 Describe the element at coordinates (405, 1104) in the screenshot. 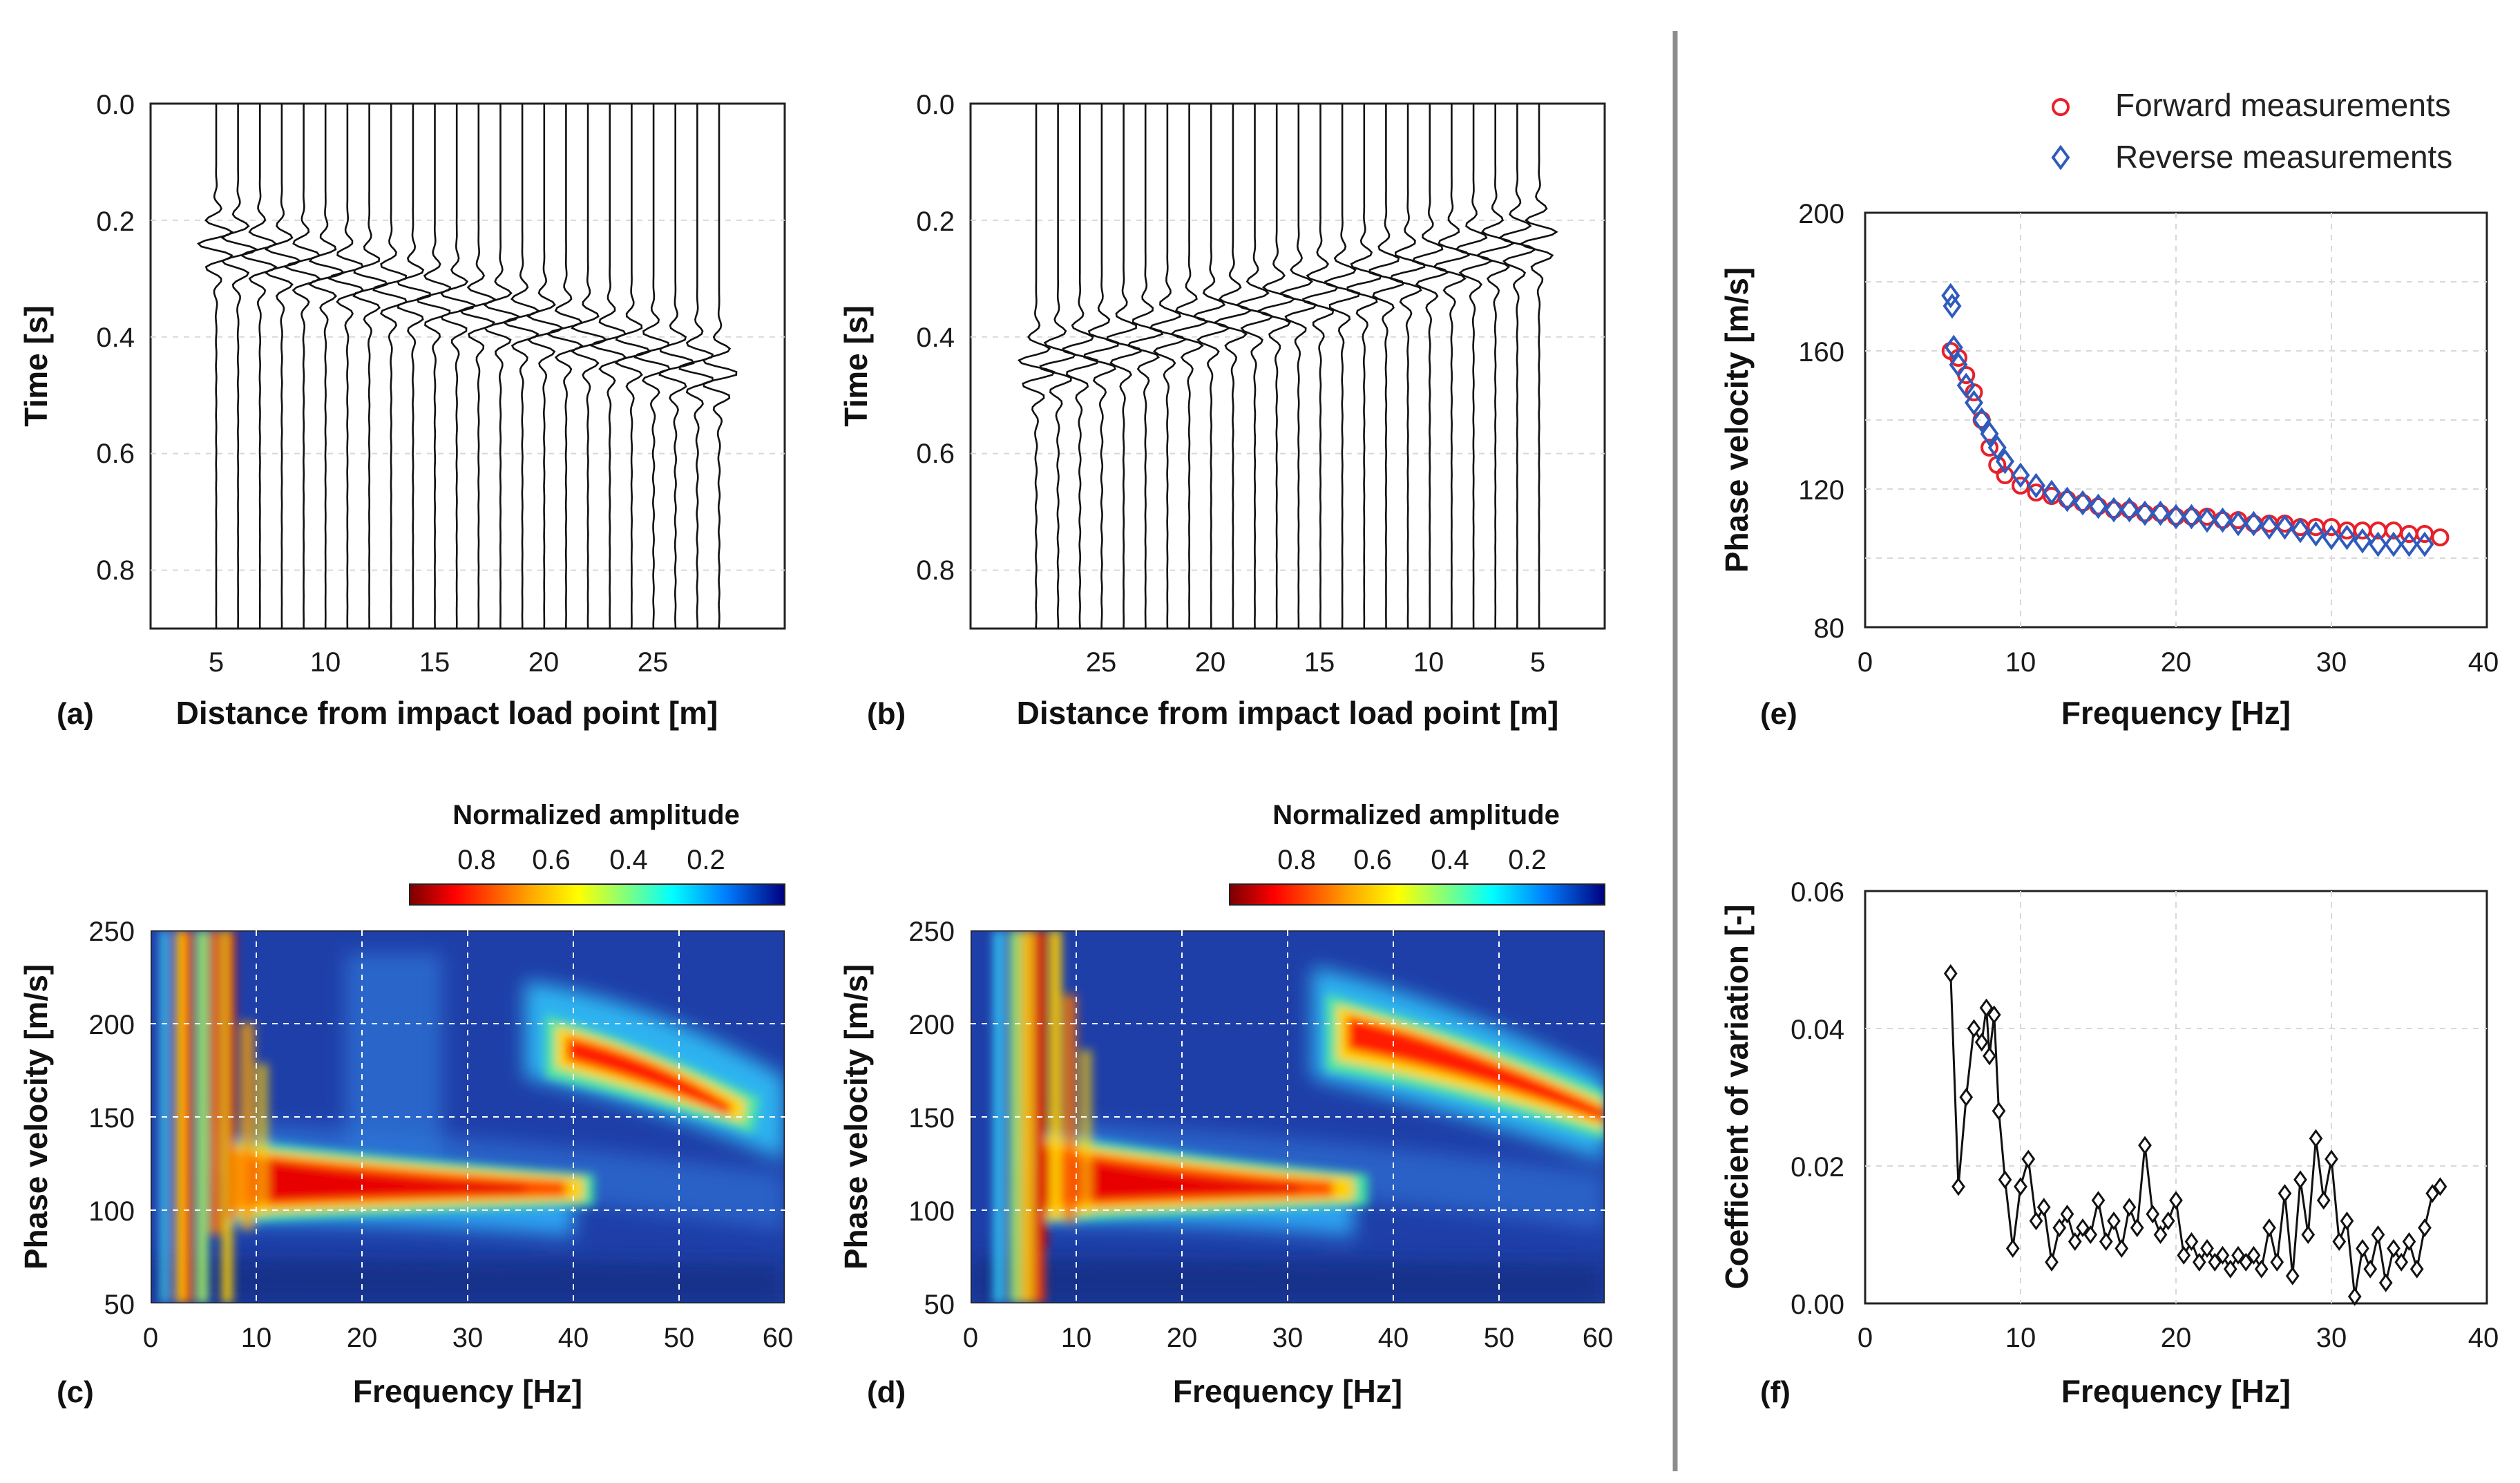

I see `panel-c: Normalized amplitude 0.8 0.6 0.4 0.2` at that location.